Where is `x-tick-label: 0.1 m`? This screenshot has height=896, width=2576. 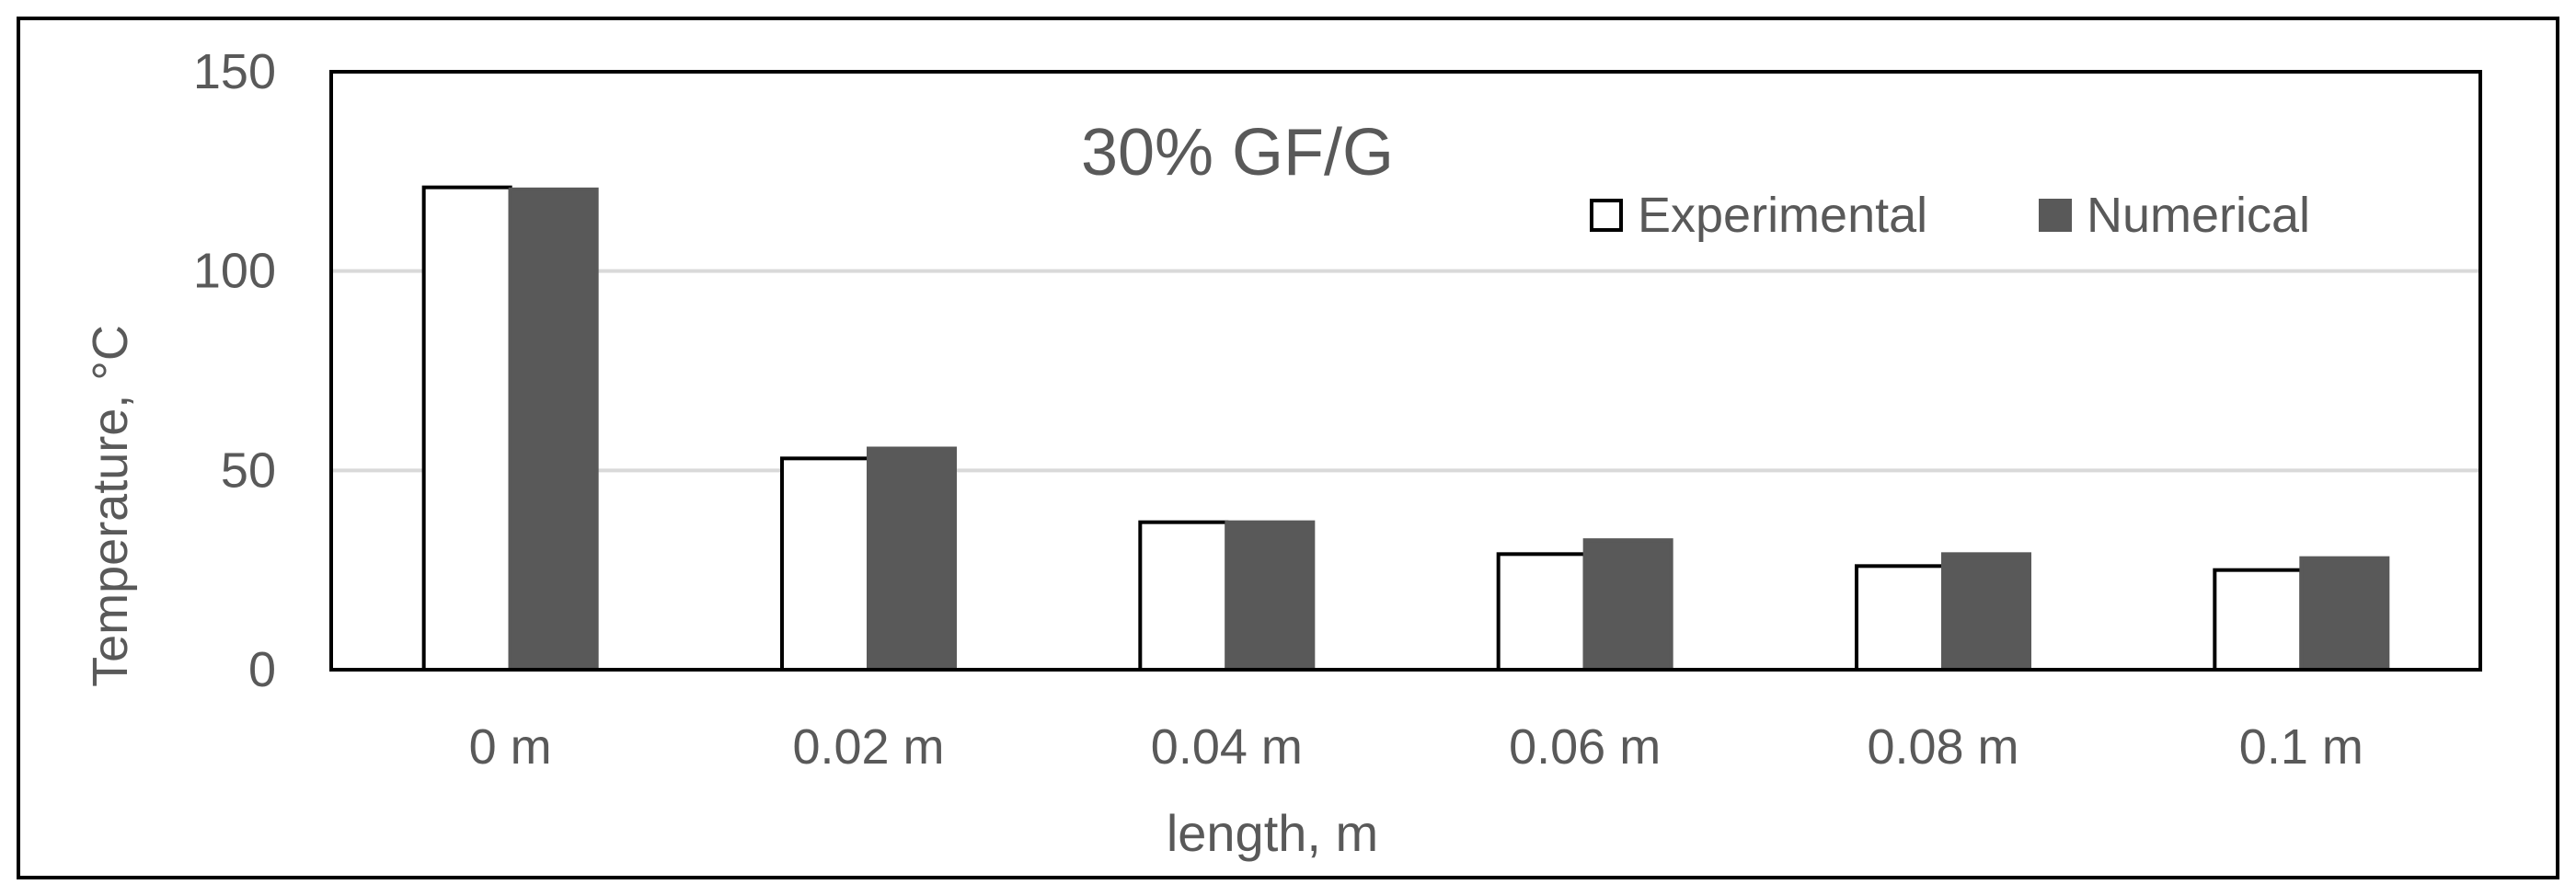 x-tick-label: 0.1 m is located at coordinates (2301, 747).